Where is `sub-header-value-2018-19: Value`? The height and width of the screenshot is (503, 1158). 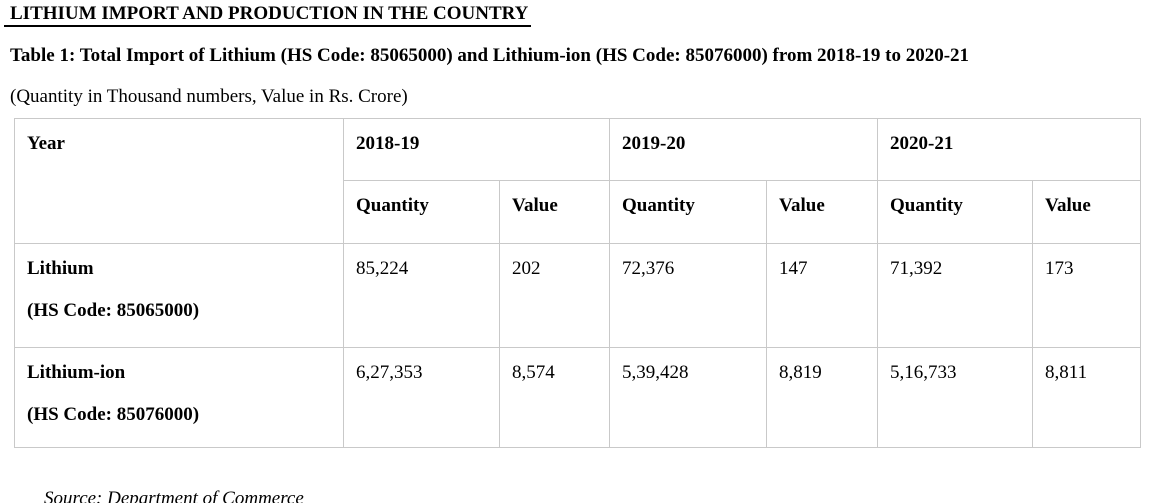
sub-header-value-2018-19: Value is located at coordinates (554, 212).